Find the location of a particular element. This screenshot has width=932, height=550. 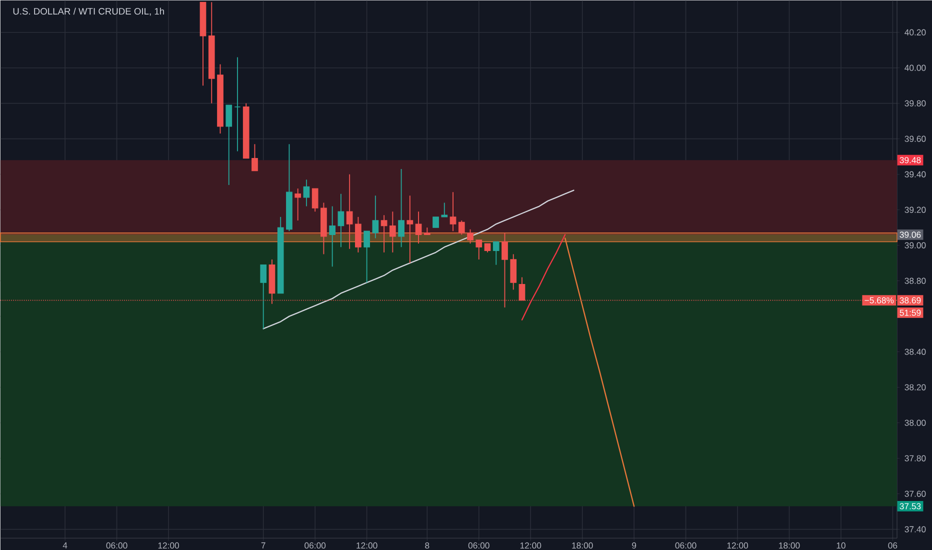

y-tick-label: 39.80 is located at coordinates (915, 103).